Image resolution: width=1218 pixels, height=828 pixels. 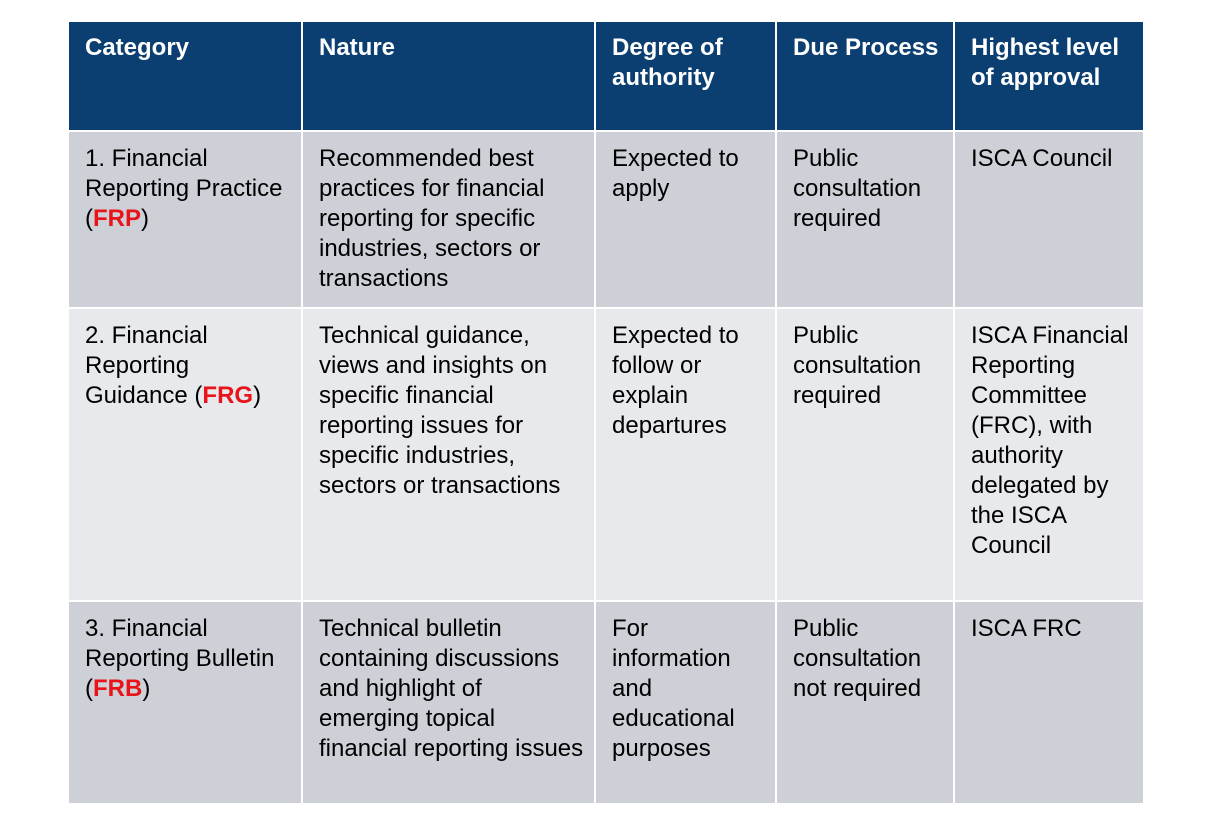 What do you see at coordinates (685, 76) in the screenshot?
I see `header-authority: Degree of authority` at bounding box center [685, 76].